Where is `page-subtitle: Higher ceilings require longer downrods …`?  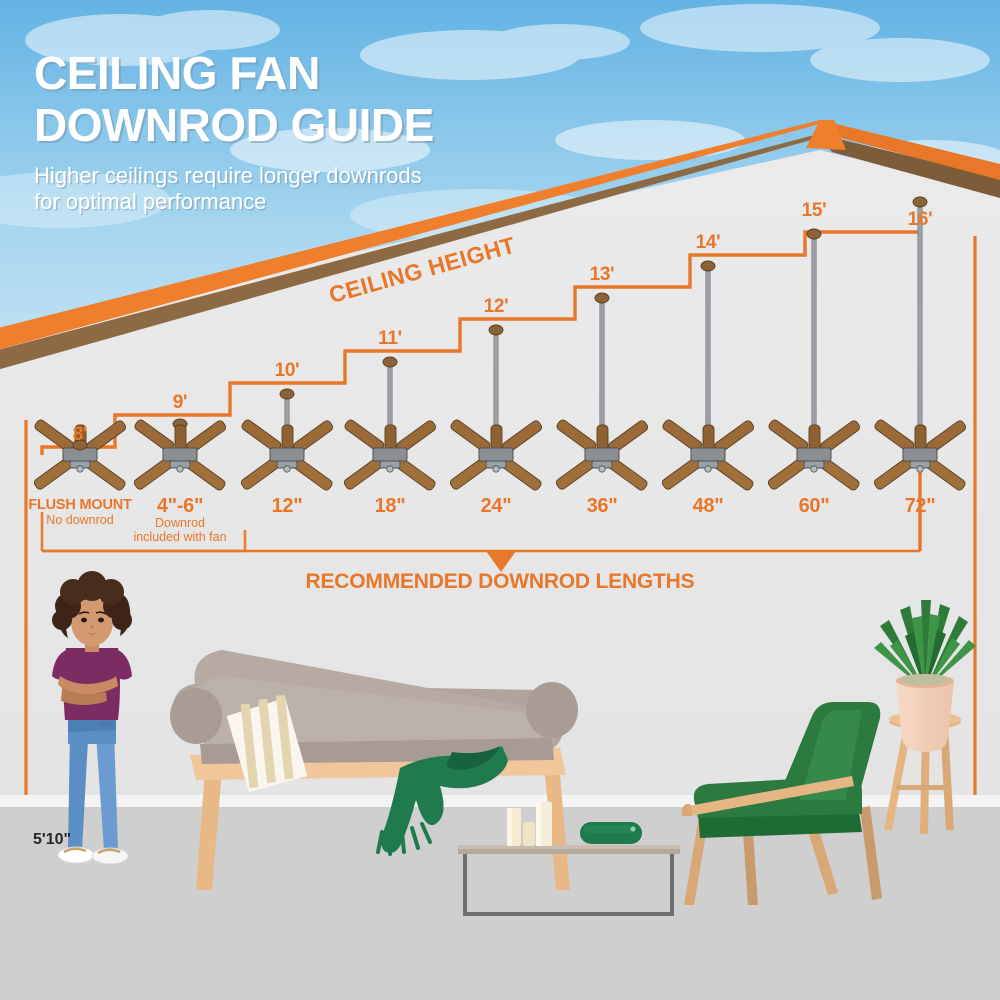 page-subtitle: Higher ceilings require longer downrods … is located at coordinates (228, 188).